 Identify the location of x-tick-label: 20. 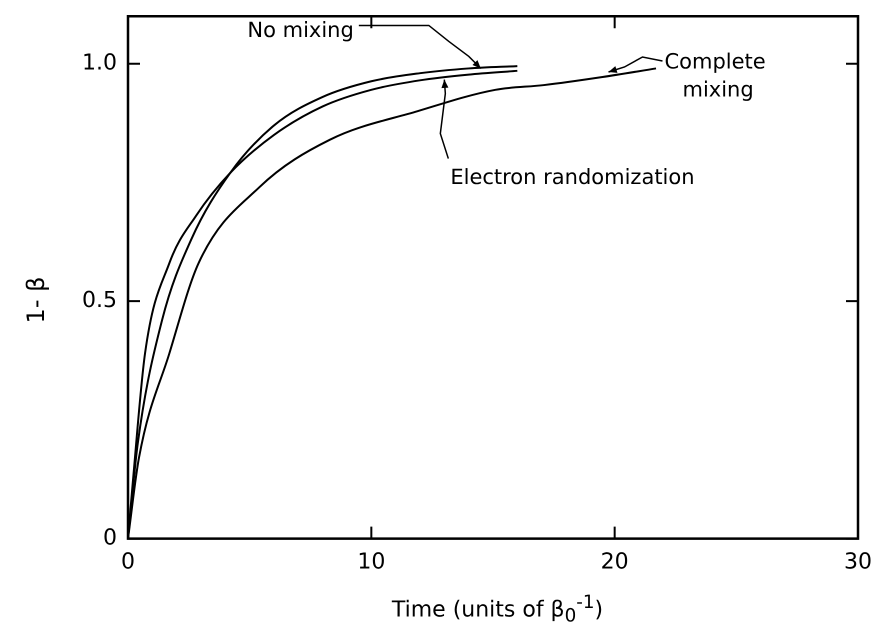
(614, 562).